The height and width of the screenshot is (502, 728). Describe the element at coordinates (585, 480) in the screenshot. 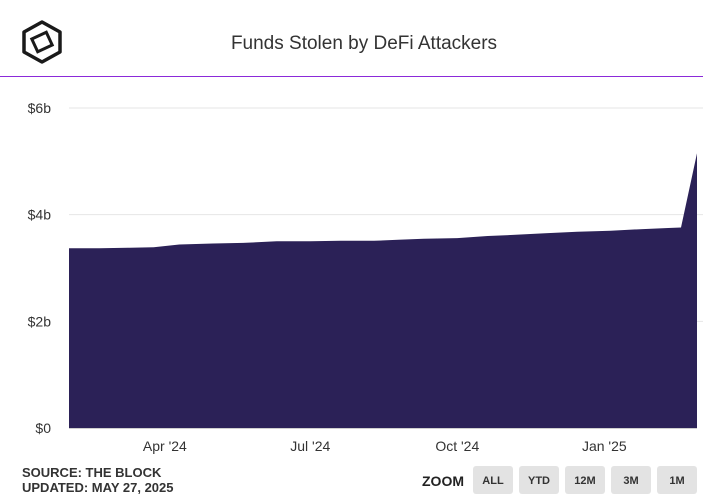

I see `zoom-12m-button: 12M` at that location.